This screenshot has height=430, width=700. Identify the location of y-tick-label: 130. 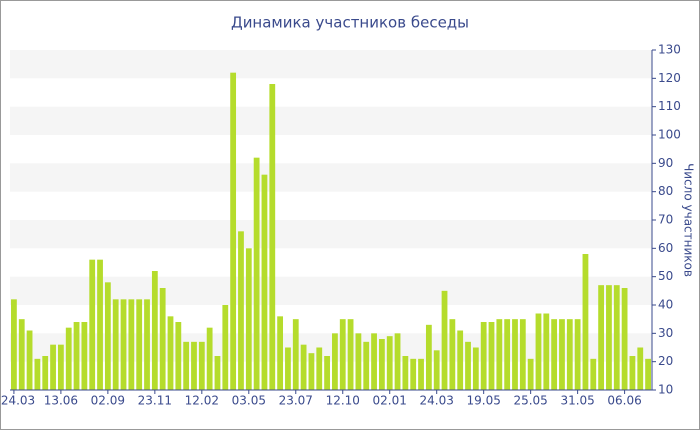
(669, 50).